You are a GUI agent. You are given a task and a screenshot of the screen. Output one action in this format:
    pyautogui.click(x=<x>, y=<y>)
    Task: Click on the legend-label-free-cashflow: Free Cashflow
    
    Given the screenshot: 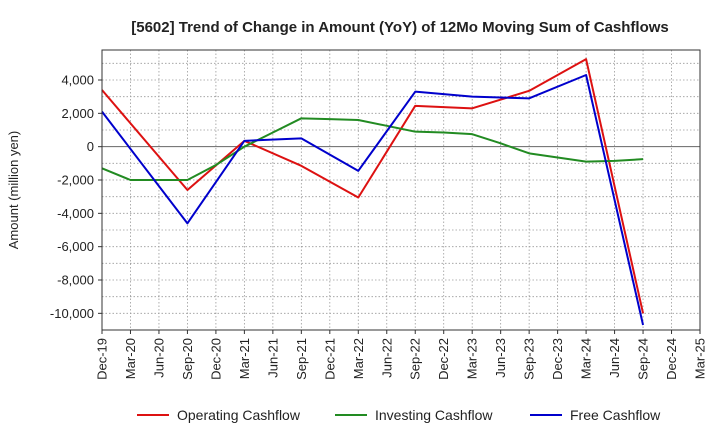 What is the action you would take?
    pyautogui.click(x=615, y=415)
    